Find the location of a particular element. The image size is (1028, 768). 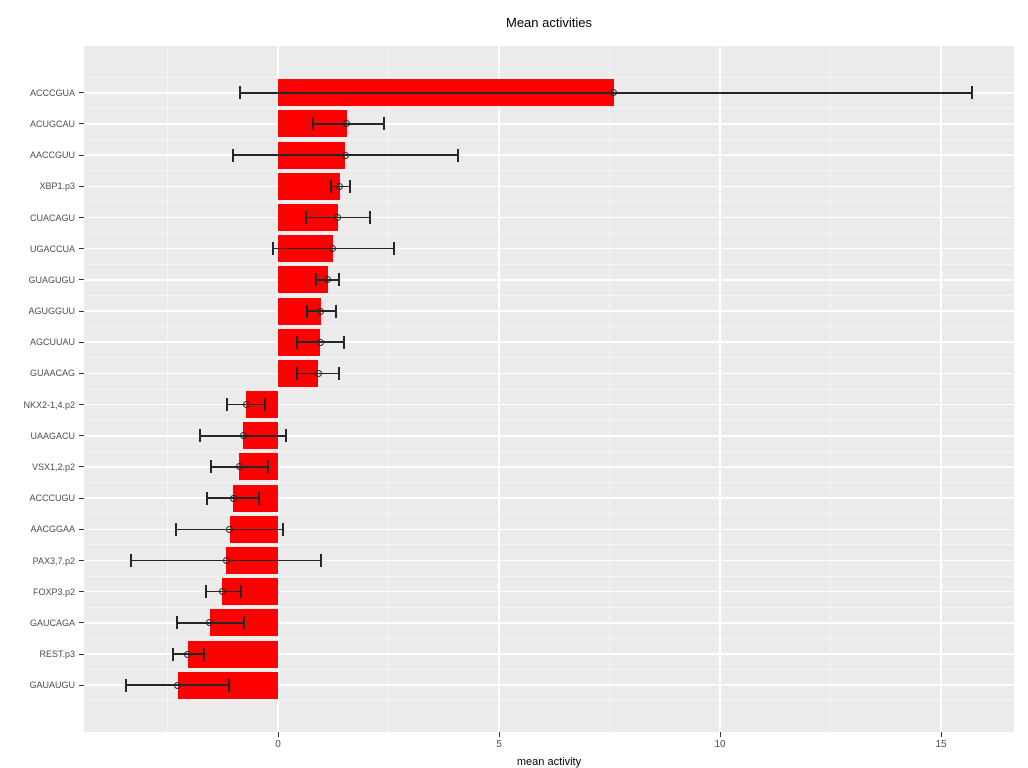

y-tick-label: VSX1,2.p2 is located at coordinates (53, 466).